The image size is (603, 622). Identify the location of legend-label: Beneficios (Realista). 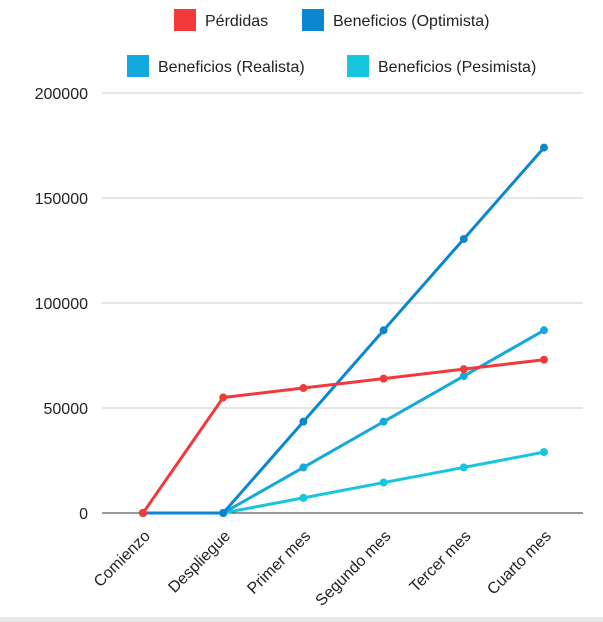
(231, 67).